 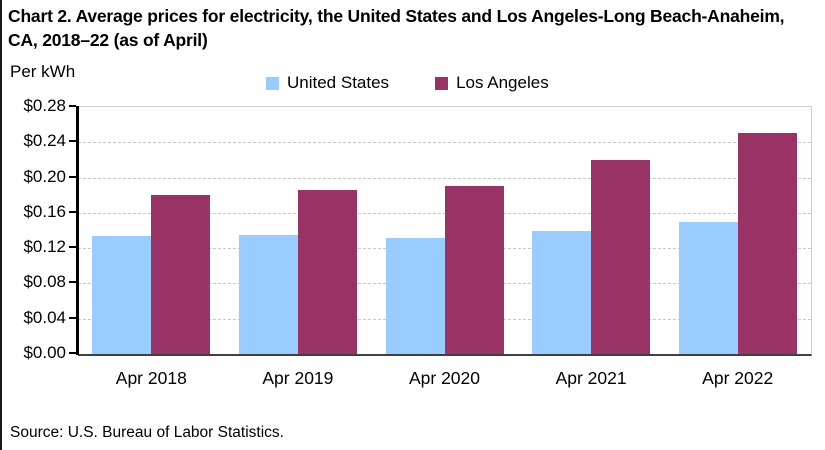 What do you see at coordinates (44, 105) in the screenshot?
I see `y-axis-tick-label: $0.28` at bounding box center [44, 105].